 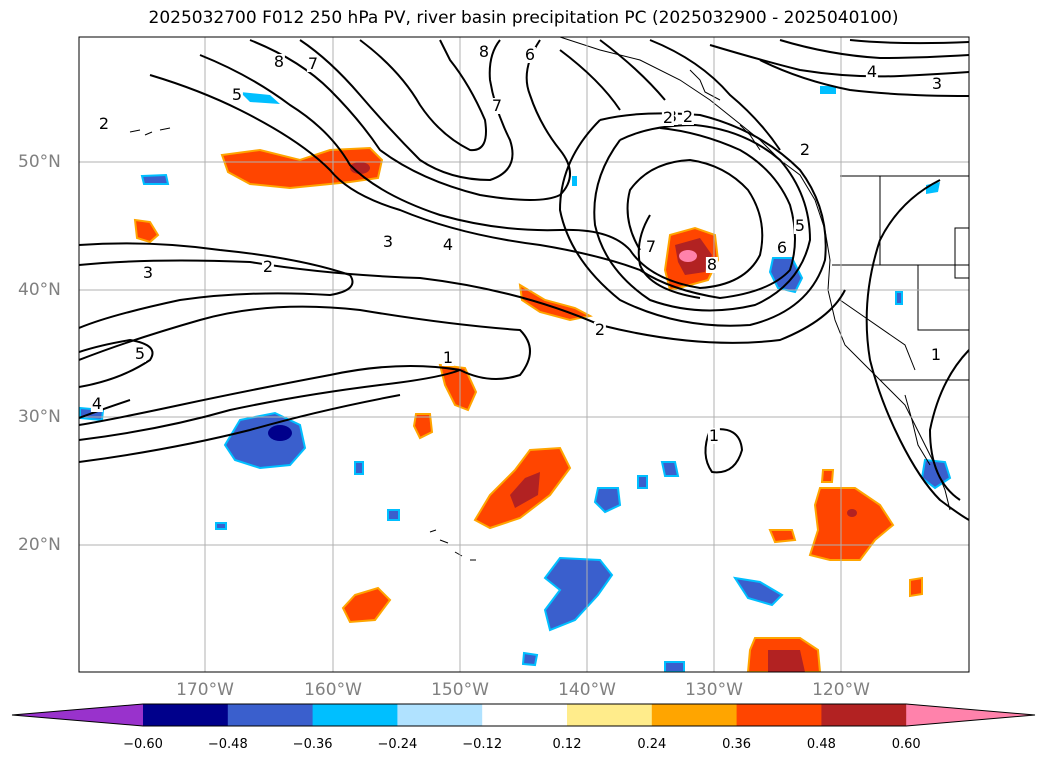 I want to click on lat-label-20n: 20°N, so click(x=39, y=545).